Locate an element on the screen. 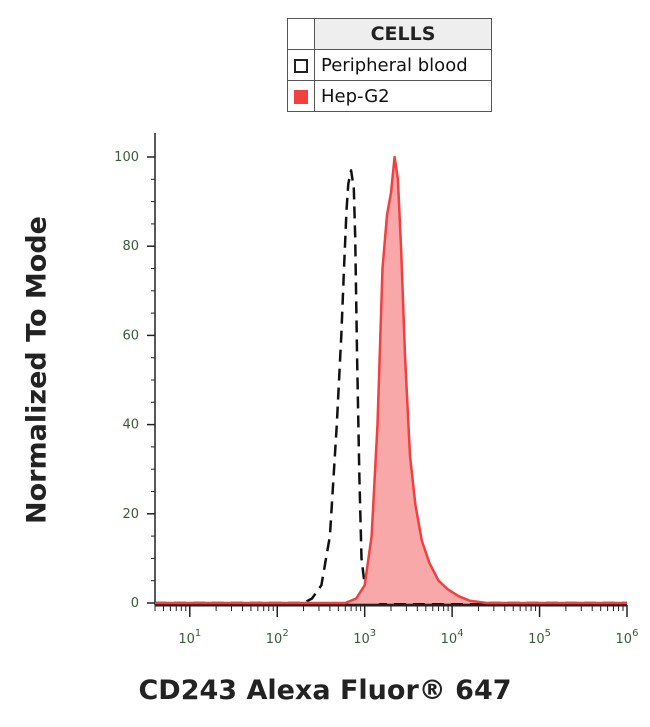 The width and height of the screenshot is (650, 727). x-tick-label: 10¹ is located at coordinates (189, 637).